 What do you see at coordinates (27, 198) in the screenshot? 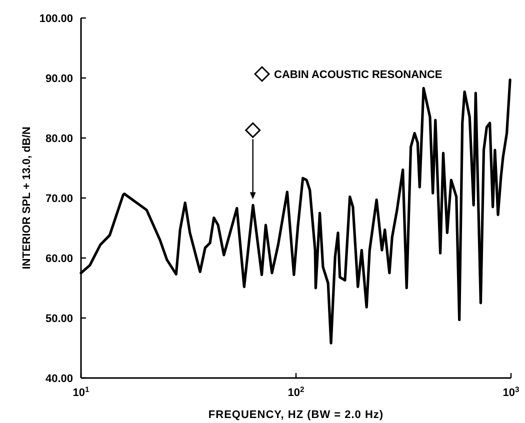
I see `y-axis-title: INTERIOR SPL + 13.0, dB/N` at bounding box center [27, 198].